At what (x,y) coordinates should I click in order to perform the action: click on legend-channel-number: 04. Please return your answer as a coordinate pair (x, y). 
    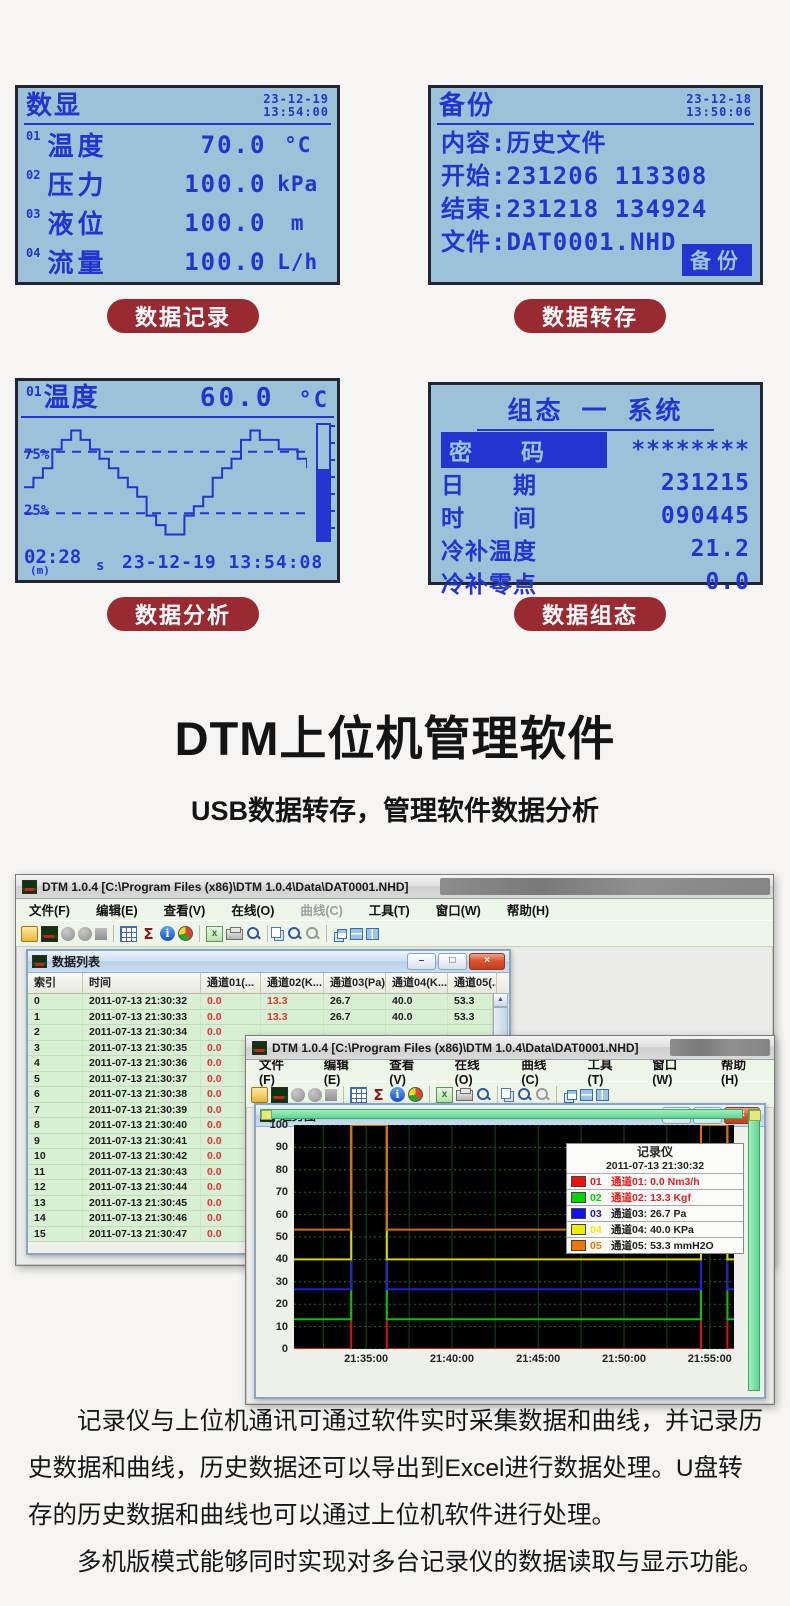
    Looking at the image, I should click on (596, 1229).